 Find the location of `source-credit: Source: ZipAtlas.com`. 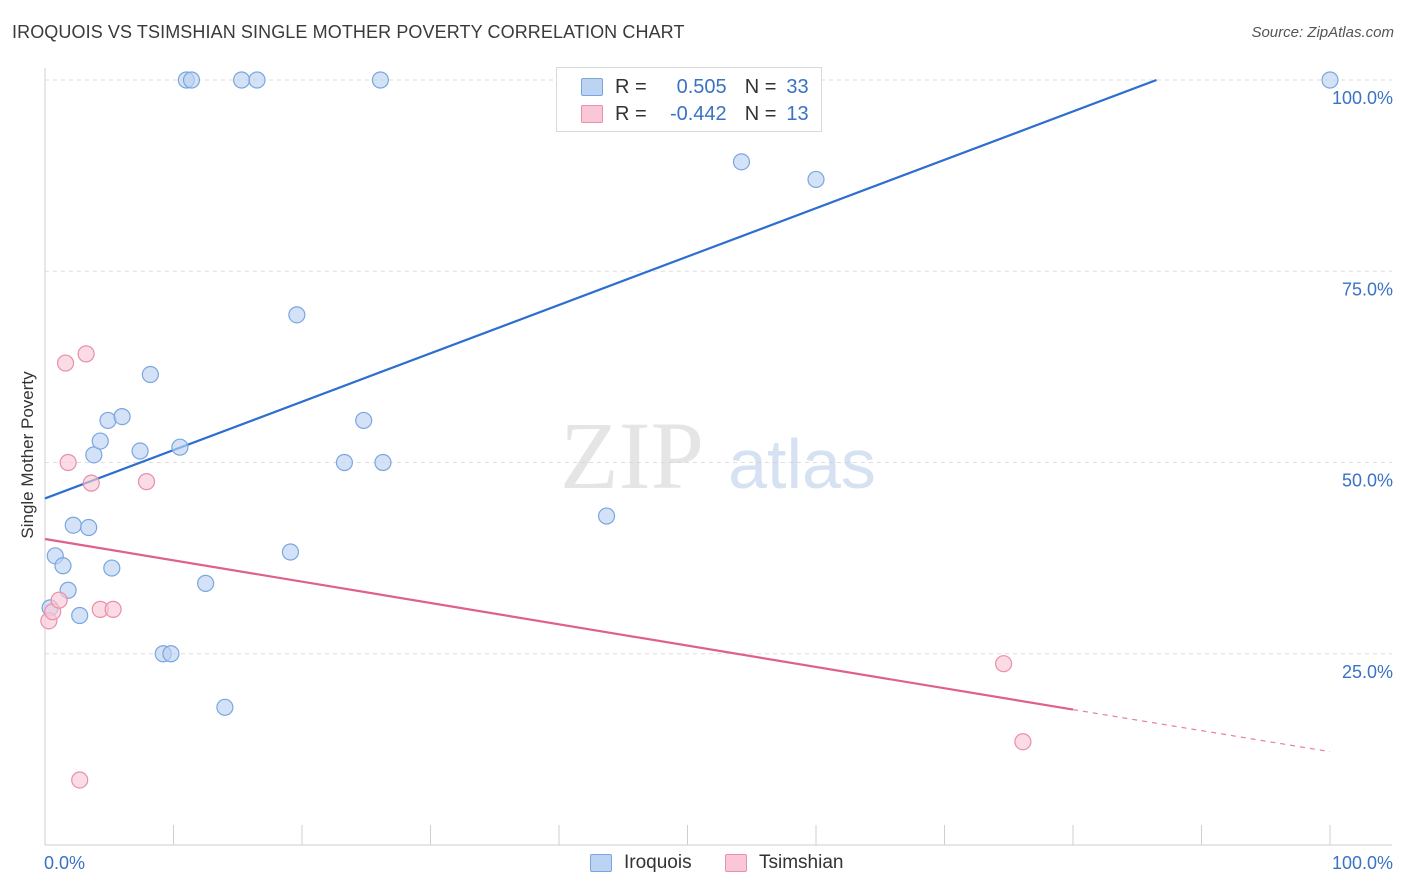

source-credit: Source: ZipAtlas.com is located at coordinates (1322, 32).